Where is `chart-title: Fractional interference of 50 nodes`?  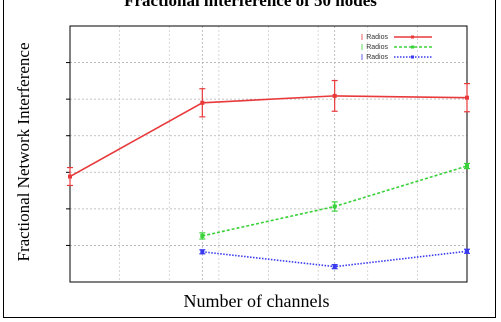 chart-title: Fractional interference of 50 nodes is located at coordinates (250, 5).